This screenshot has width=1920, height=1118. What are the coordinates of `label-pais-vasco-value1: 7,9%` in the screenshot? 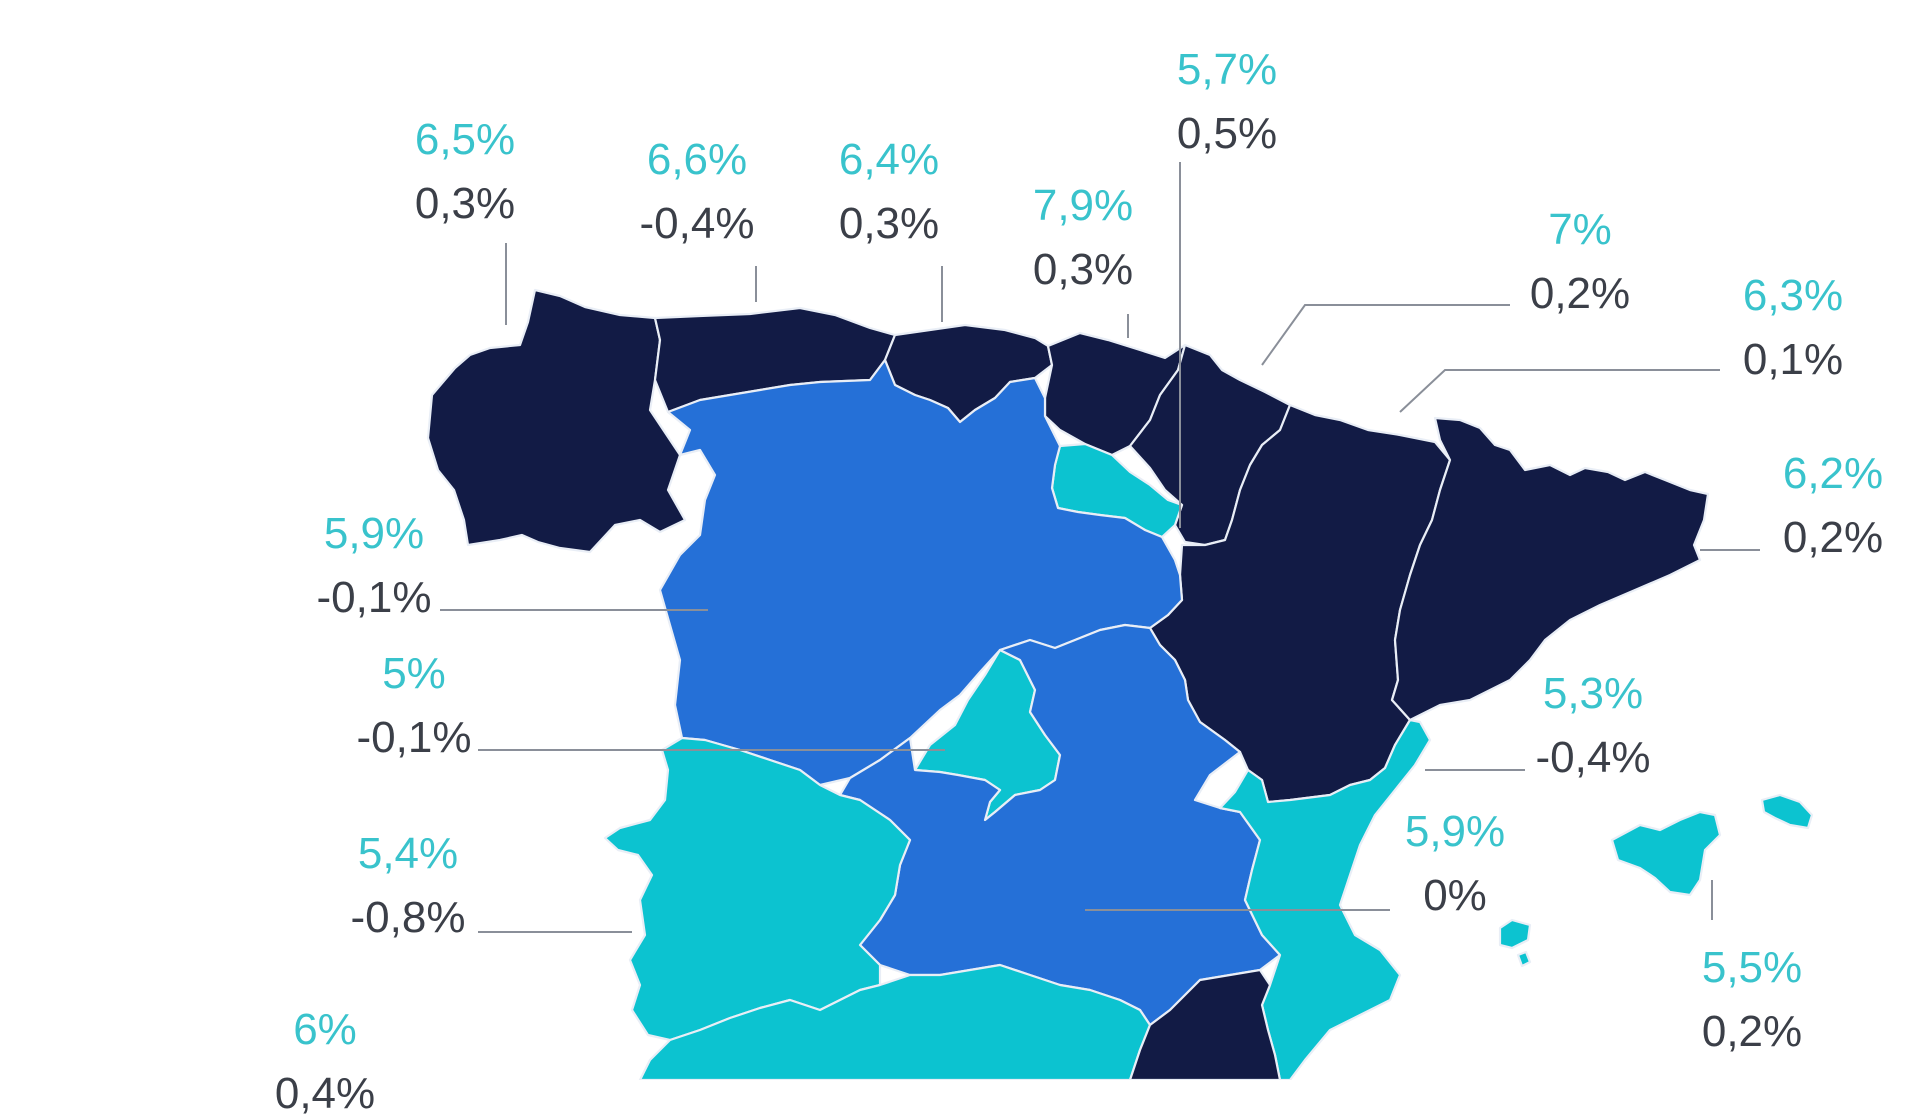 It's located at (1083, 205).